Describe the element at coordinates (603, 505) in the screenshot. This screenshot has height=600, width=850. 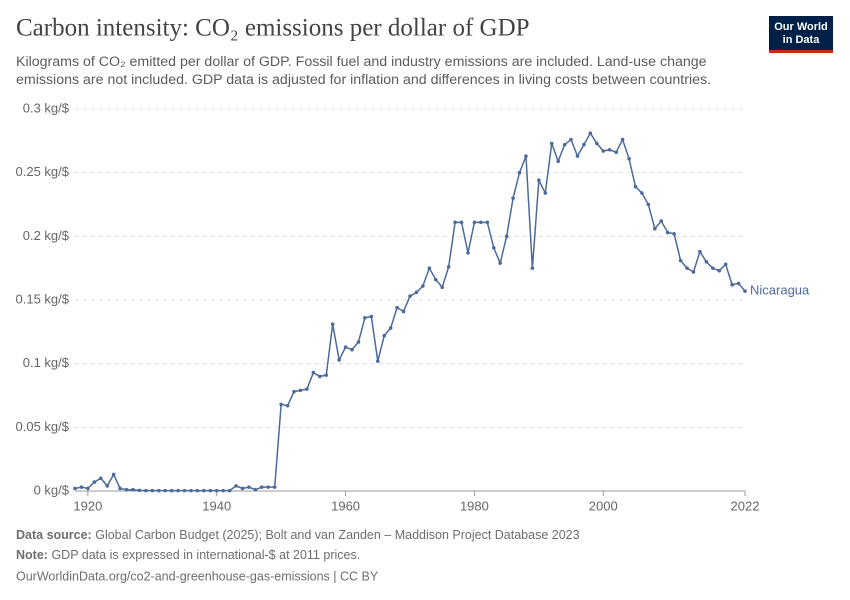
I see `x-tick-label: 2000` at that location.